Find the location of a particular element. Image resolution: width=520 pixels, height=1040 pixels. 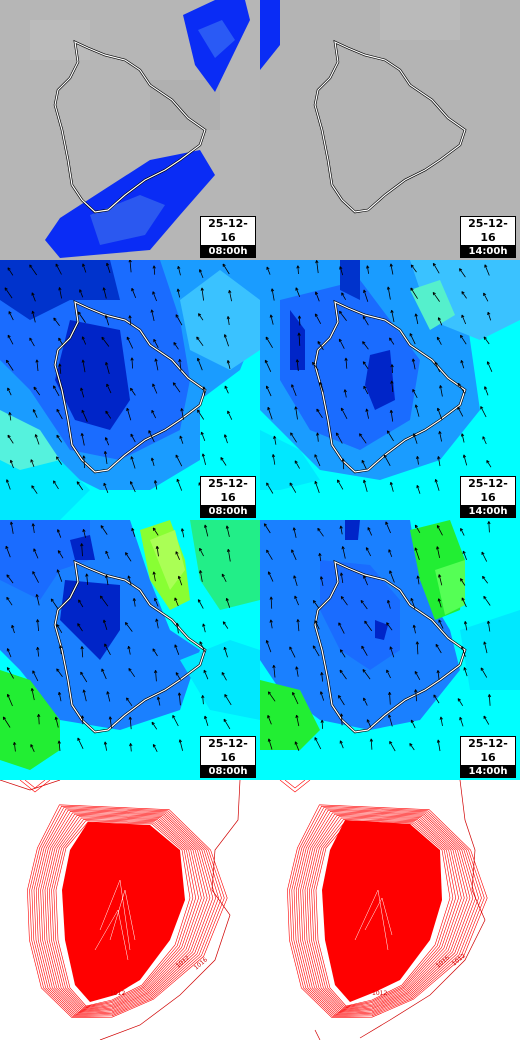

timestamp-badge: 25-12-16 14:00h is located at coordinates (488, 757).